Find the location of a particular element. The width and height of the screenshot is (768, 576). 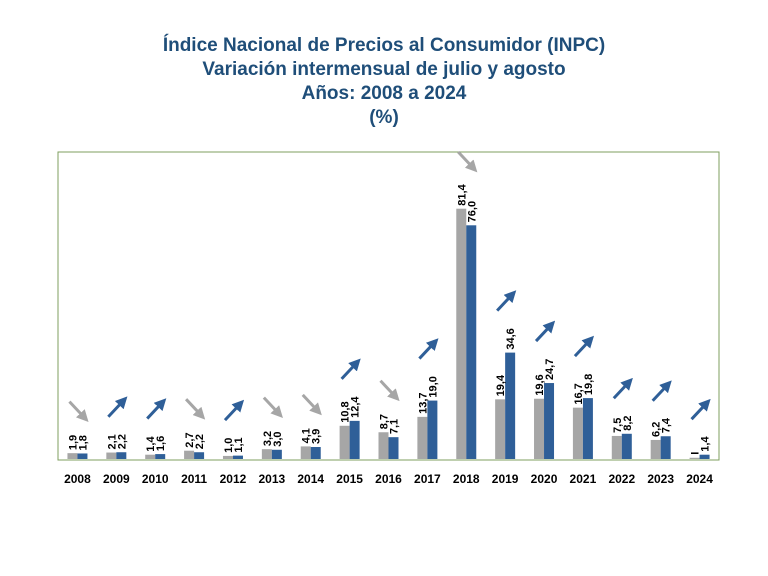

data-label-agosto-2023: 7,4 is located at coordinates (667, 425).